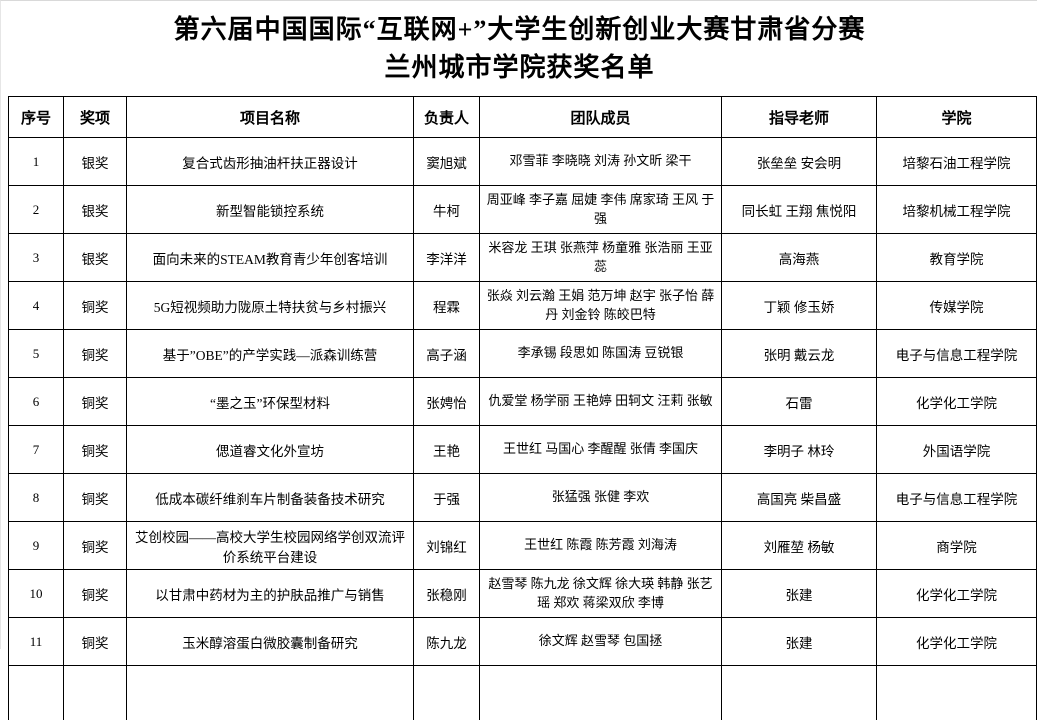 The image size is (1037, 720). Describe the element at coordinates (447, 402) in the screenshot. I see `cell-leader: 张娉怡` at that location.